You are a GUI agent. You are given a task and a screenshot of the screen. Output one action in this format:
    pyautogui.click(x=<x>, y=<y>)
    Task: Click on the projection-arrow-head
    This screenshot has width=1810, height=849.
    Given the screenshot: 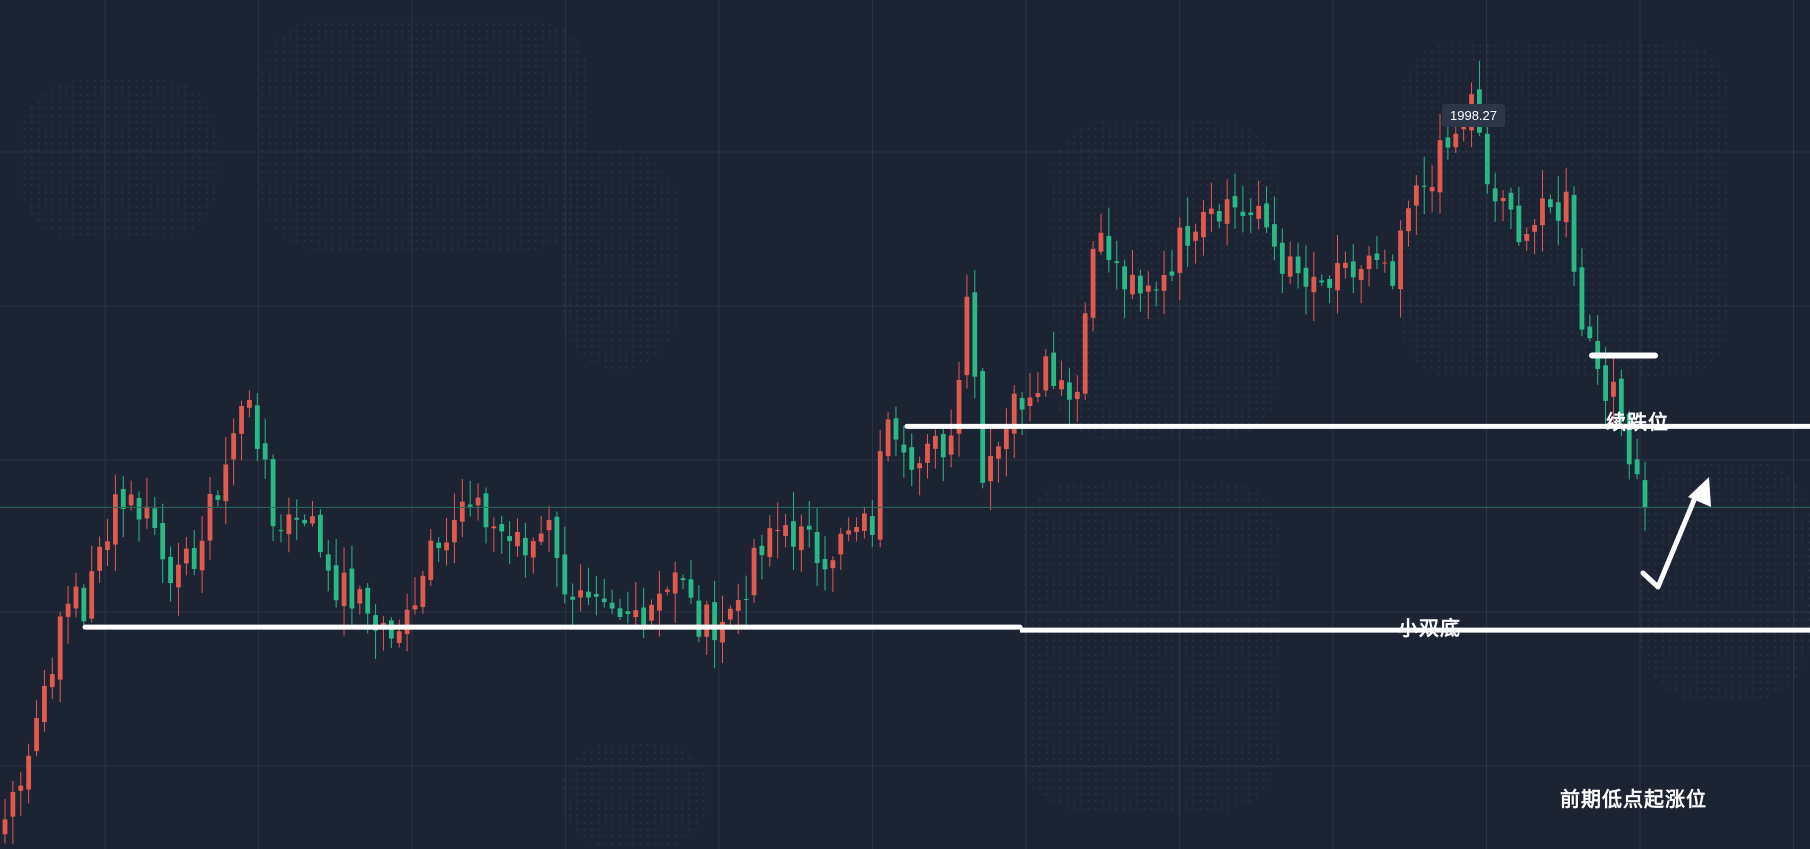 What is the action you would take?
    pyautogui.click(x=1699, y=492)
    